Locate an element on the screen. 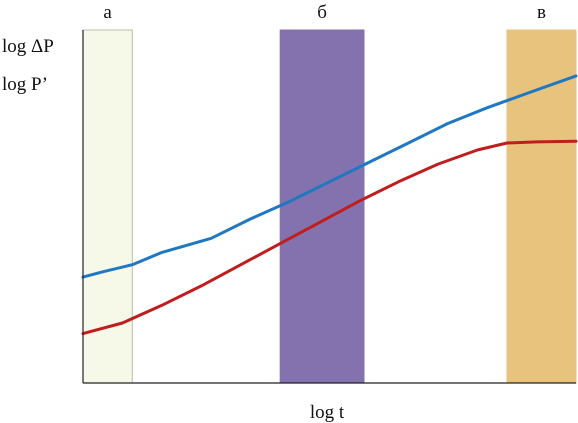  x-axis-label: log t is located at coordinates (327, 412).